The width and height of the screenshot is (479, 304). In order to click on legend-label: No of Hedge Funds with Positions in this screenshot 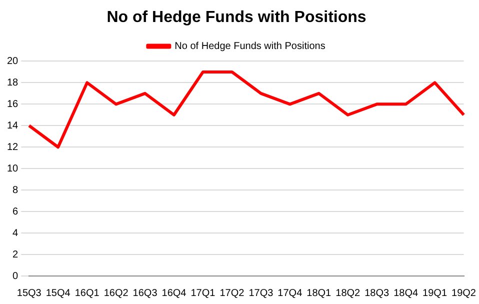, I will do `click(250, 46)`.